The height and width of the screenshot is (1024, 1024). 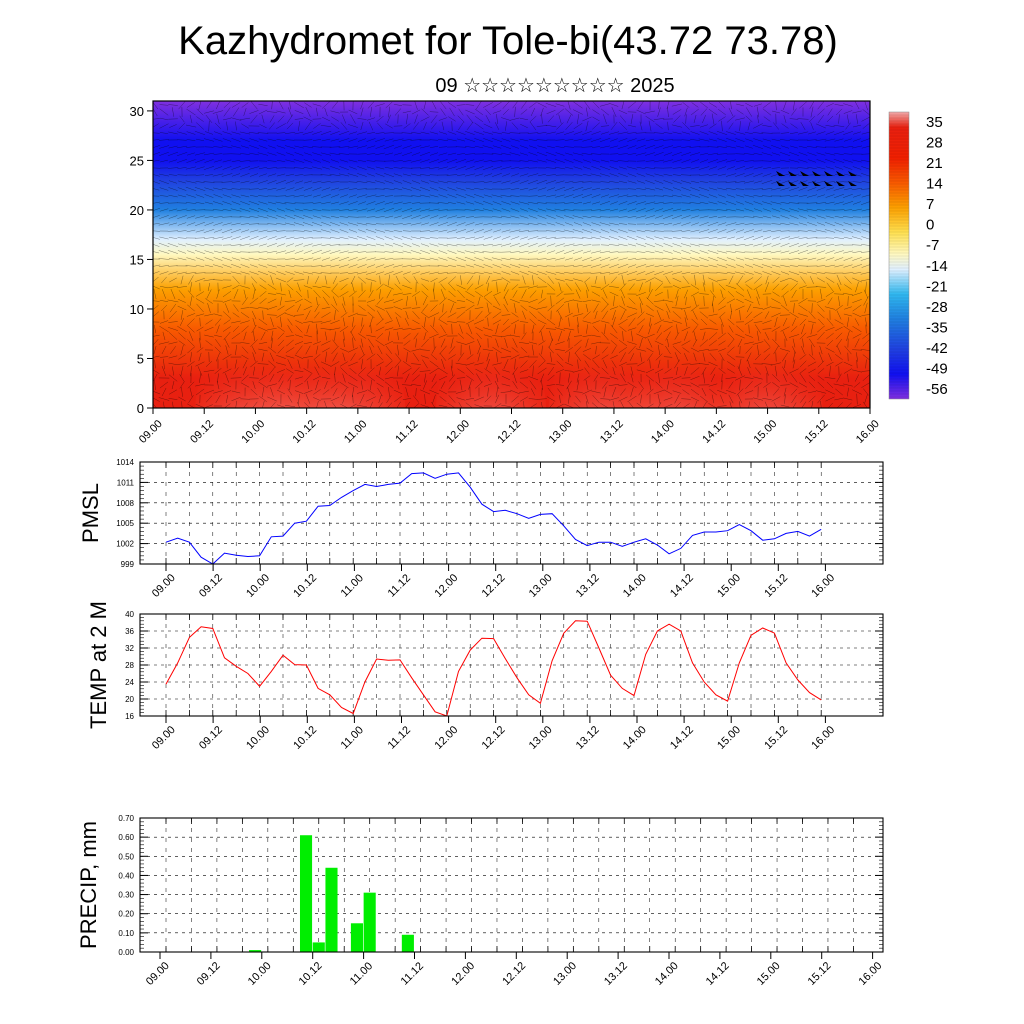 I want to click on y-tick-label: 0.20, so click(x=126, y=914).